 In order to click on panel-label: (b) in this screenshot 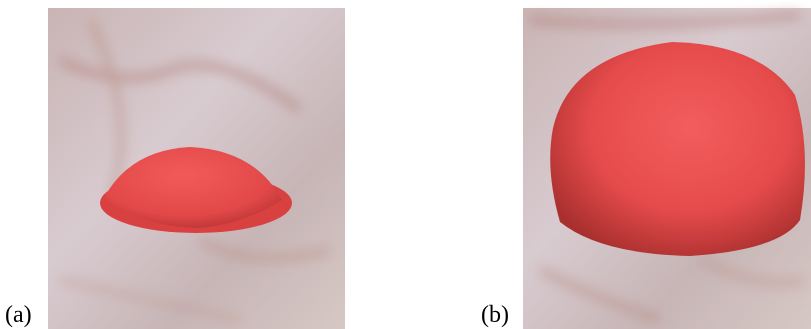, I will do `click(495, 315)`.